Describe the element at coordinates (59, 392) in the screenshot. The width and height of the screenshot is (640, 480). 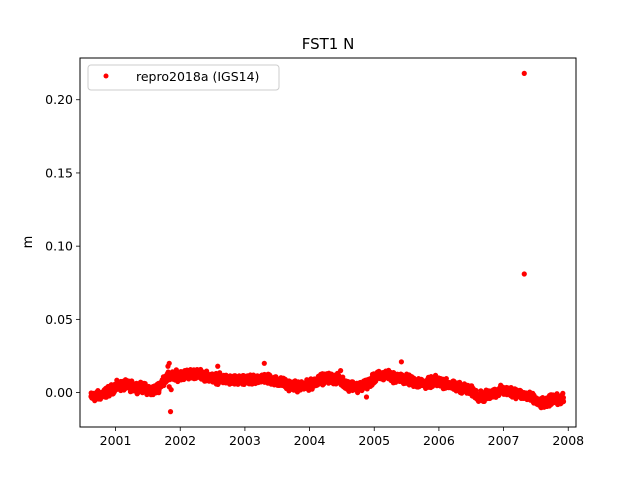
I see `y-tick-label: 0.00` at that location.